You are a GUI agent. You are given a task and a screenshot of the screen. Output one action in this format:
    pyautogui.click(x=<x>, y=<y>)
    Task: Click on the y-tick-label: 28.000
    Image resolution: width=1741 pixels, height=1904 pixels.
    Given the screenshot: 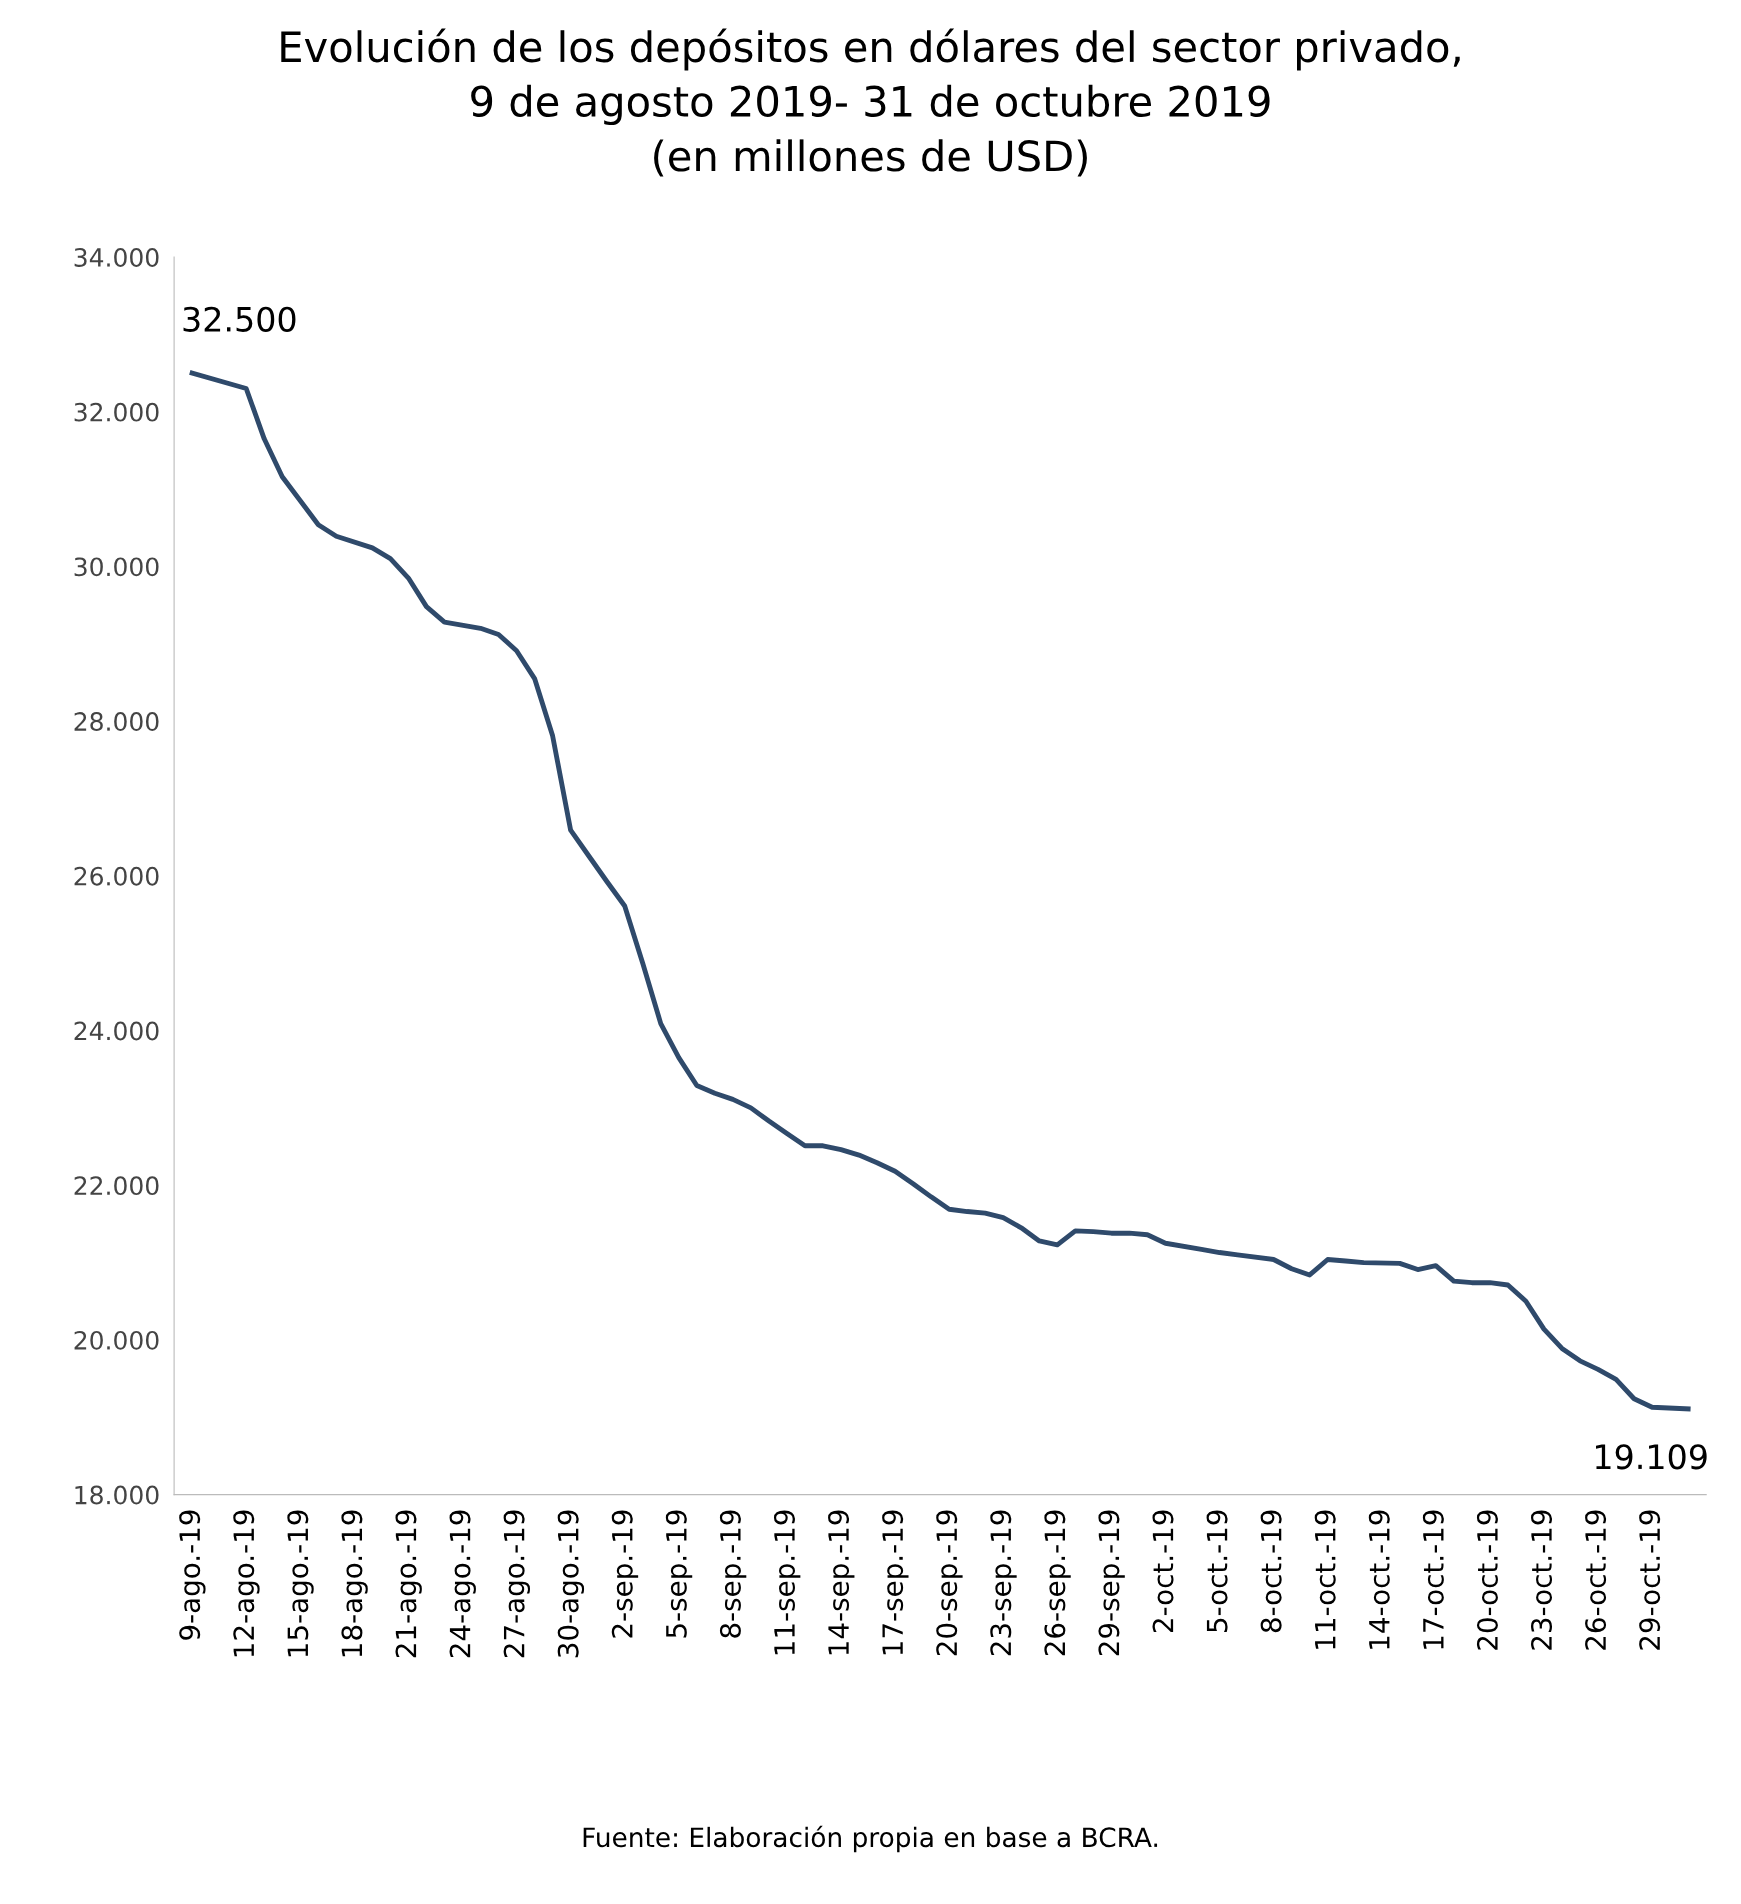 What is the action you would take?
    pyautogui.click(x=116, y=721)
    